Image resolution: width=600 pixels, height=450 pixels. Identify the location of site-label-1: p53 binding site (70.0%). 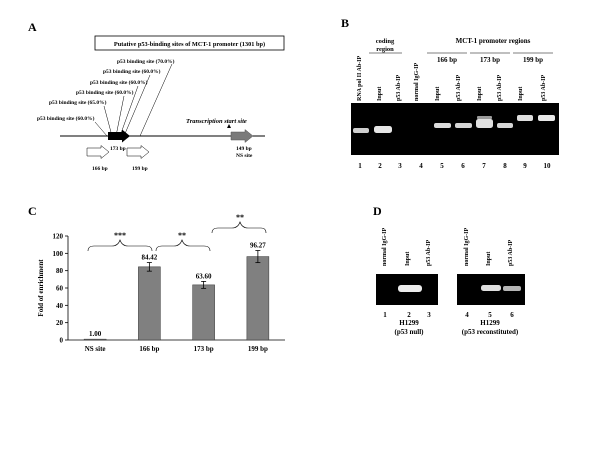
(146, 61).